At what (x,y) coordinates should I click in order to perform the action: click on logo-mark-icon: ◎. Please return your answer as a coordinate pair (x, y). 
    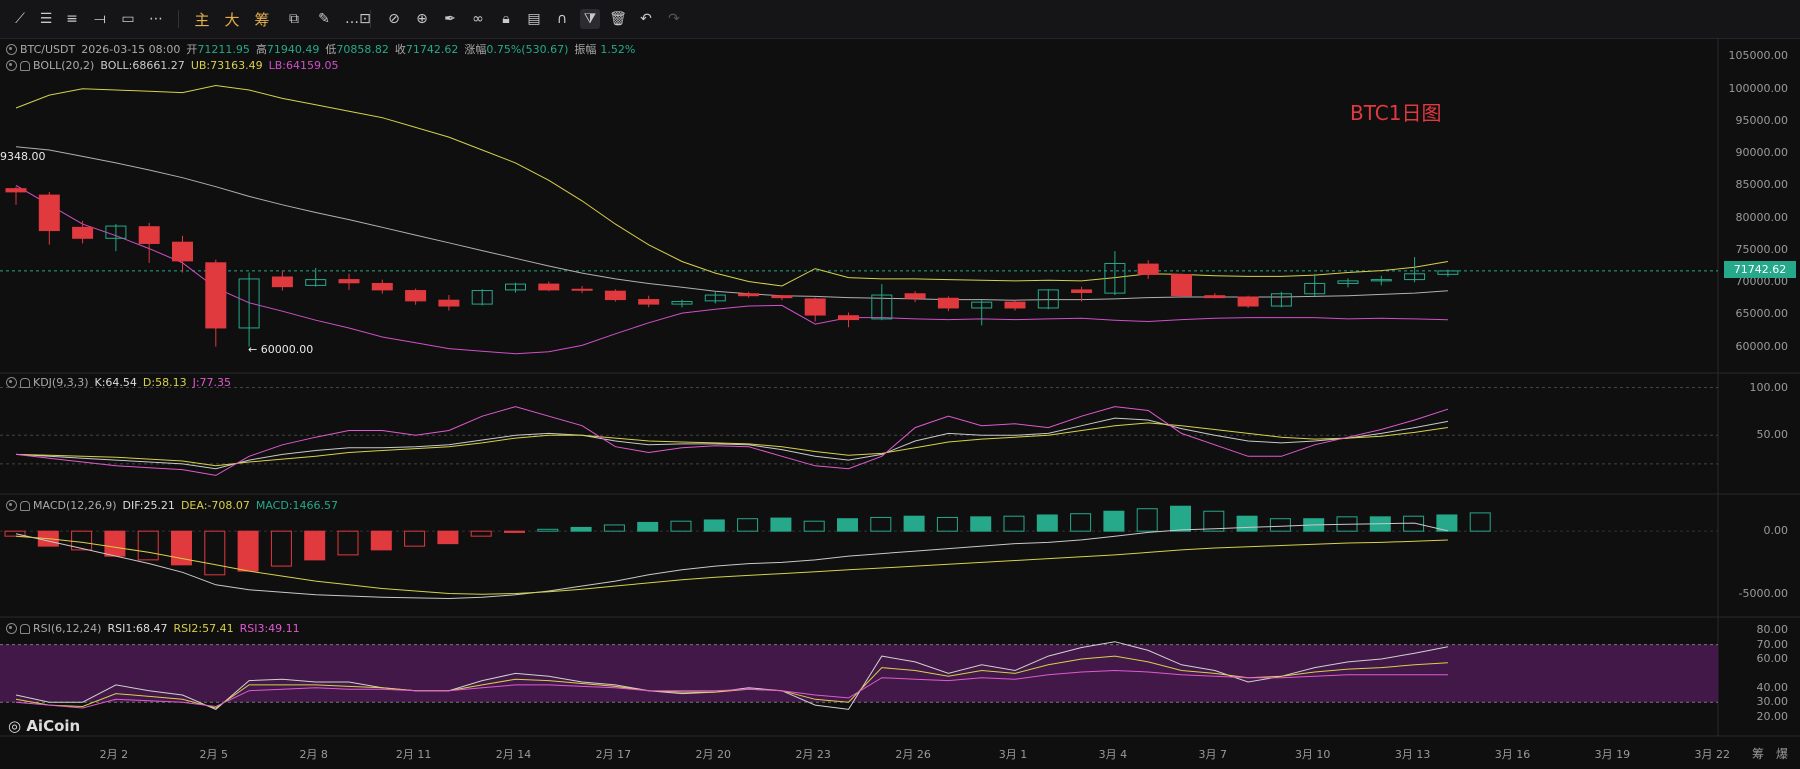
    Looking at the image, I should click on (15, 726).